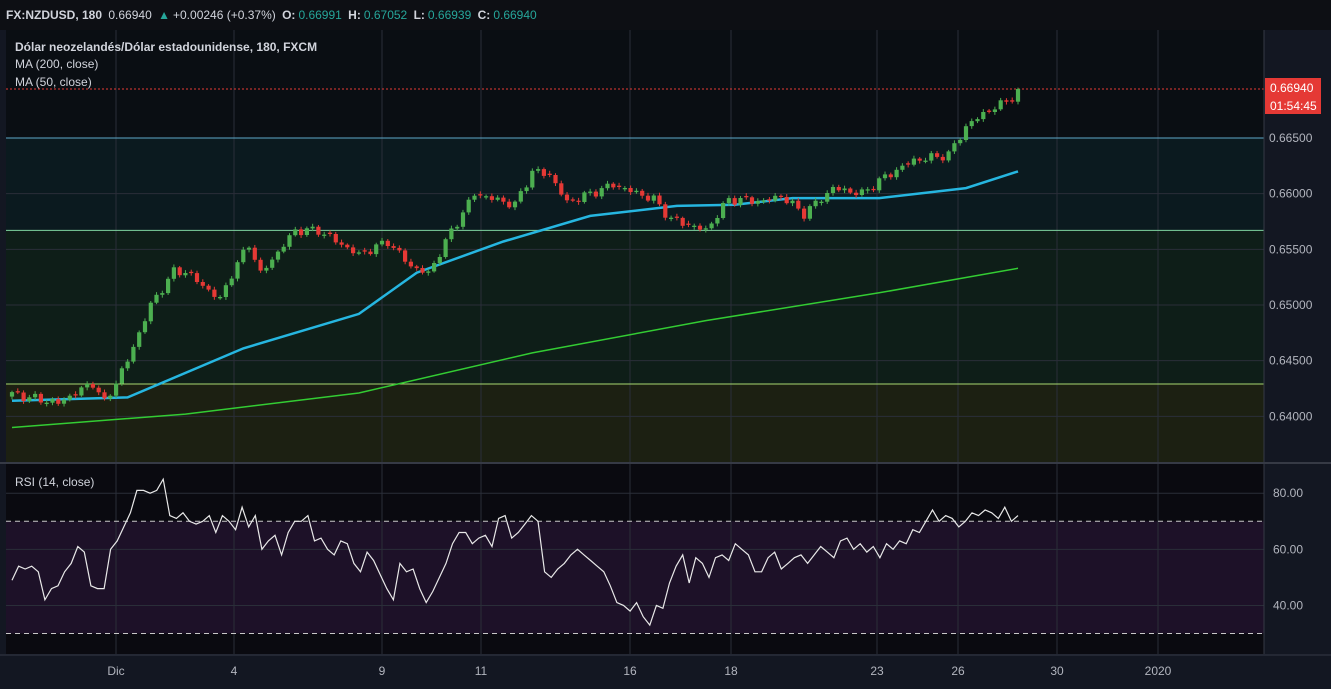 This screenshot has height=689, width=1331. What do you see at coordinates (484, 15) in the screenshot?
I see `close-label: C:` at bounding box center [484, 15].